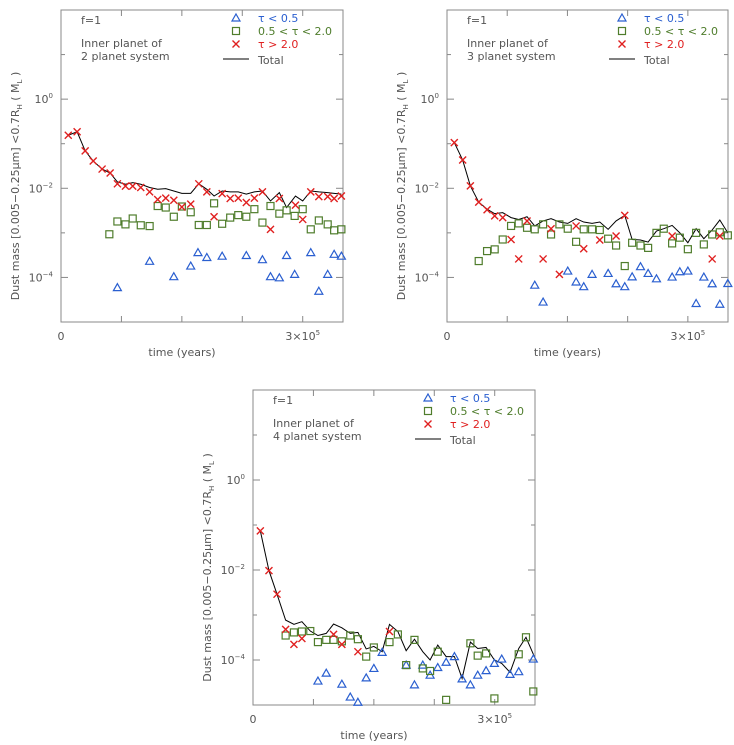  Describe the element at coordinates (447, 336) in the screenshot. I see `x-tick-label: 0` at that location.